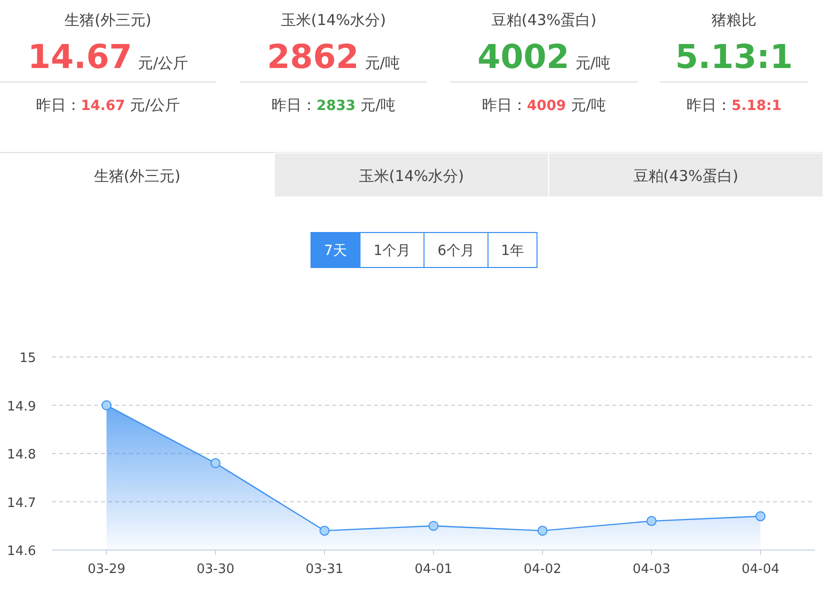 This screenshot has height=598, width=823. Describe the element at coordinates (411, 176) in the screenshot. I see `category-label: 玉米(14%水分)` at that location.